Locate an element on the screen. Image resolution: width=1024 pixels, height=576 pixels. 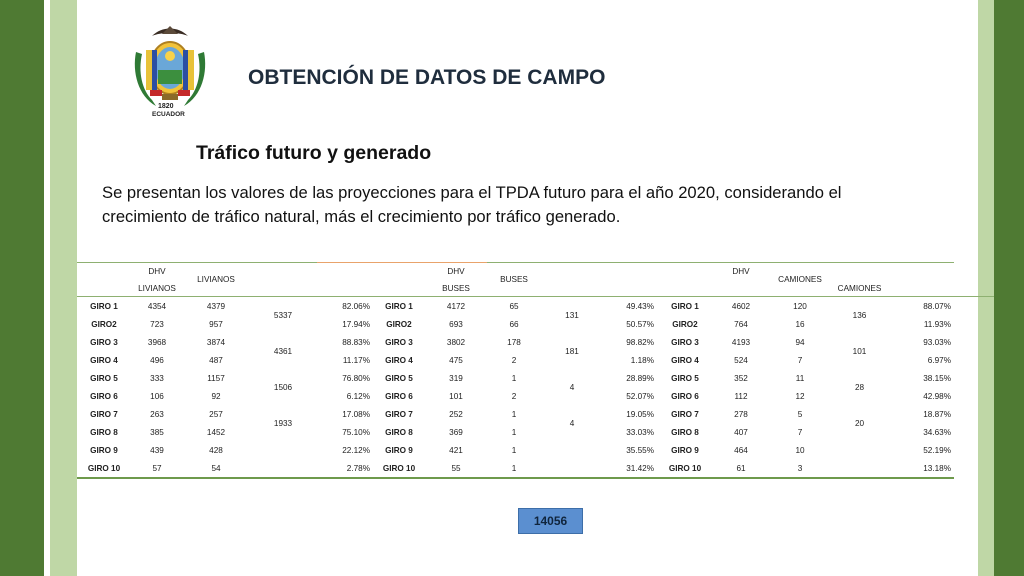
header-camiones: CAMIONES is located at coordinates (800, 279).